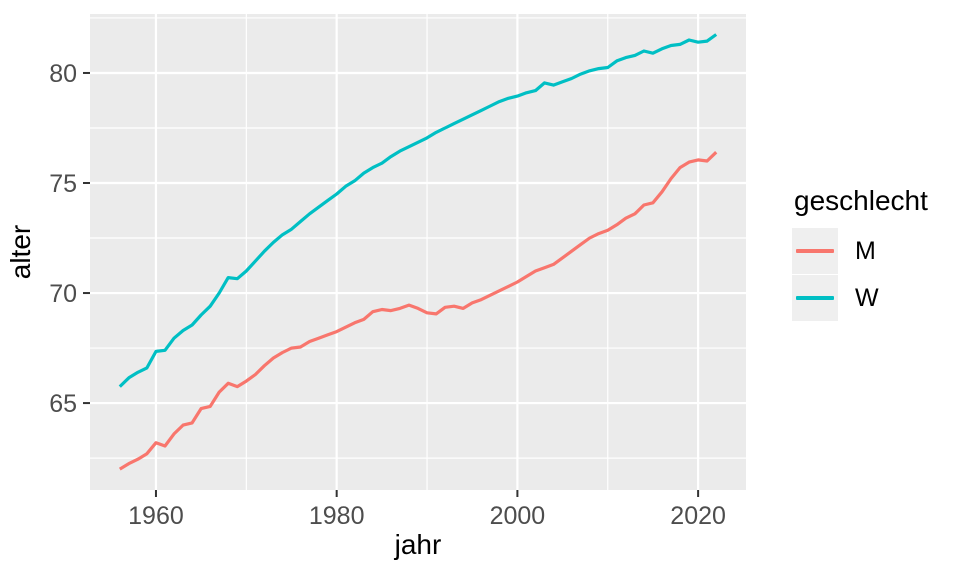 The width and height of the screenshot is (960, 576). Describe the element at coordinates (865, 250) in the screenshot. I see `legend-label-m: M` at that location.